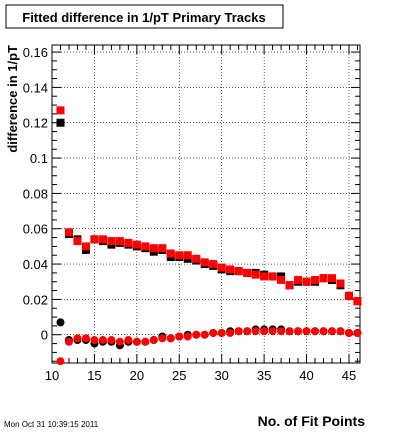  What do you see at coordinates (35, 193) in the screenshot?
I see `y-tick-label: 0.08` at bounding box center [35, 193].